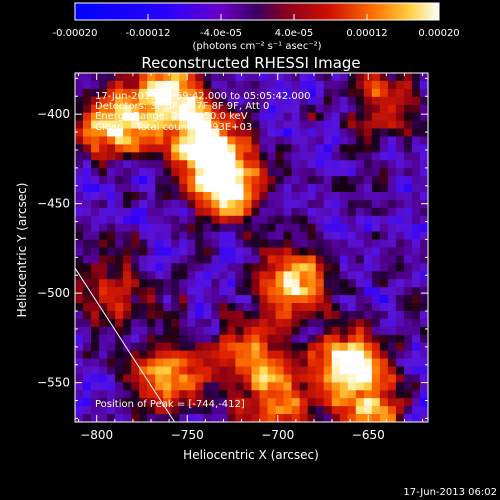 This screenshot has width=500, height=500. What do you see at coordinates (438, 33) in the screenshot?
I see `colorbar-tick-label: 0.00020` at bounding box center [438, 33].